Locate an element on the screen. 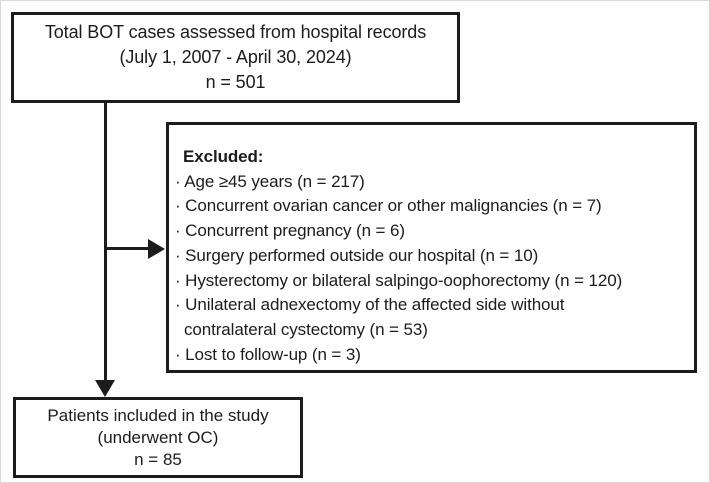 This screenshot has width=710, height=483. included-line-1: Patients included in the study is located at coordinates (158, 415).